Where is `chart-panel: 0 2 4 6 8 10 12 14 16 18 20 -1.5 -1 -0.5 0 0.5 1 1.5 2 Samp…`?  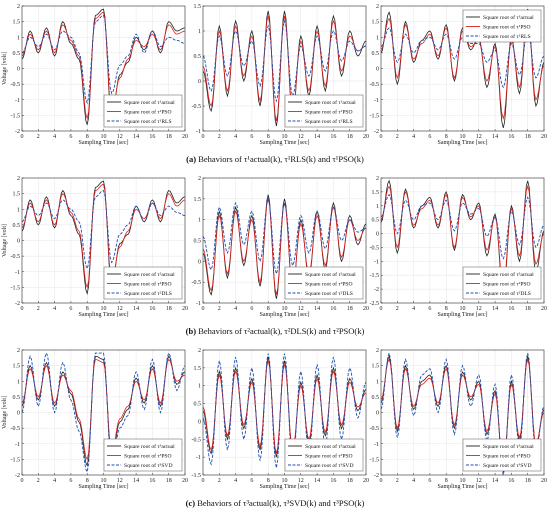 chart-panel: 0 2 4 6 8 10 12 14 16 18 20 -1.5 -1 -0.5 0 0.5 1 1.5 2 Samp… is located at coordinates (281, 419).